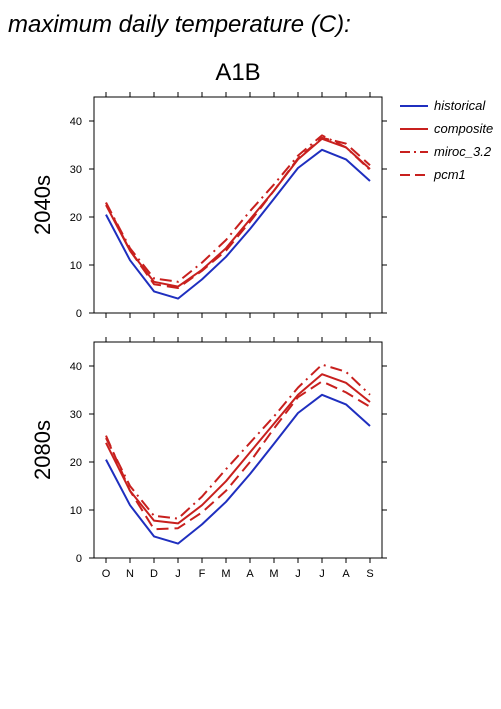 This screenshot has width=501, height=709. Describe the element at coordinates (237, 72) in the screenshot. I see `scenario-title: A1B` at that location.